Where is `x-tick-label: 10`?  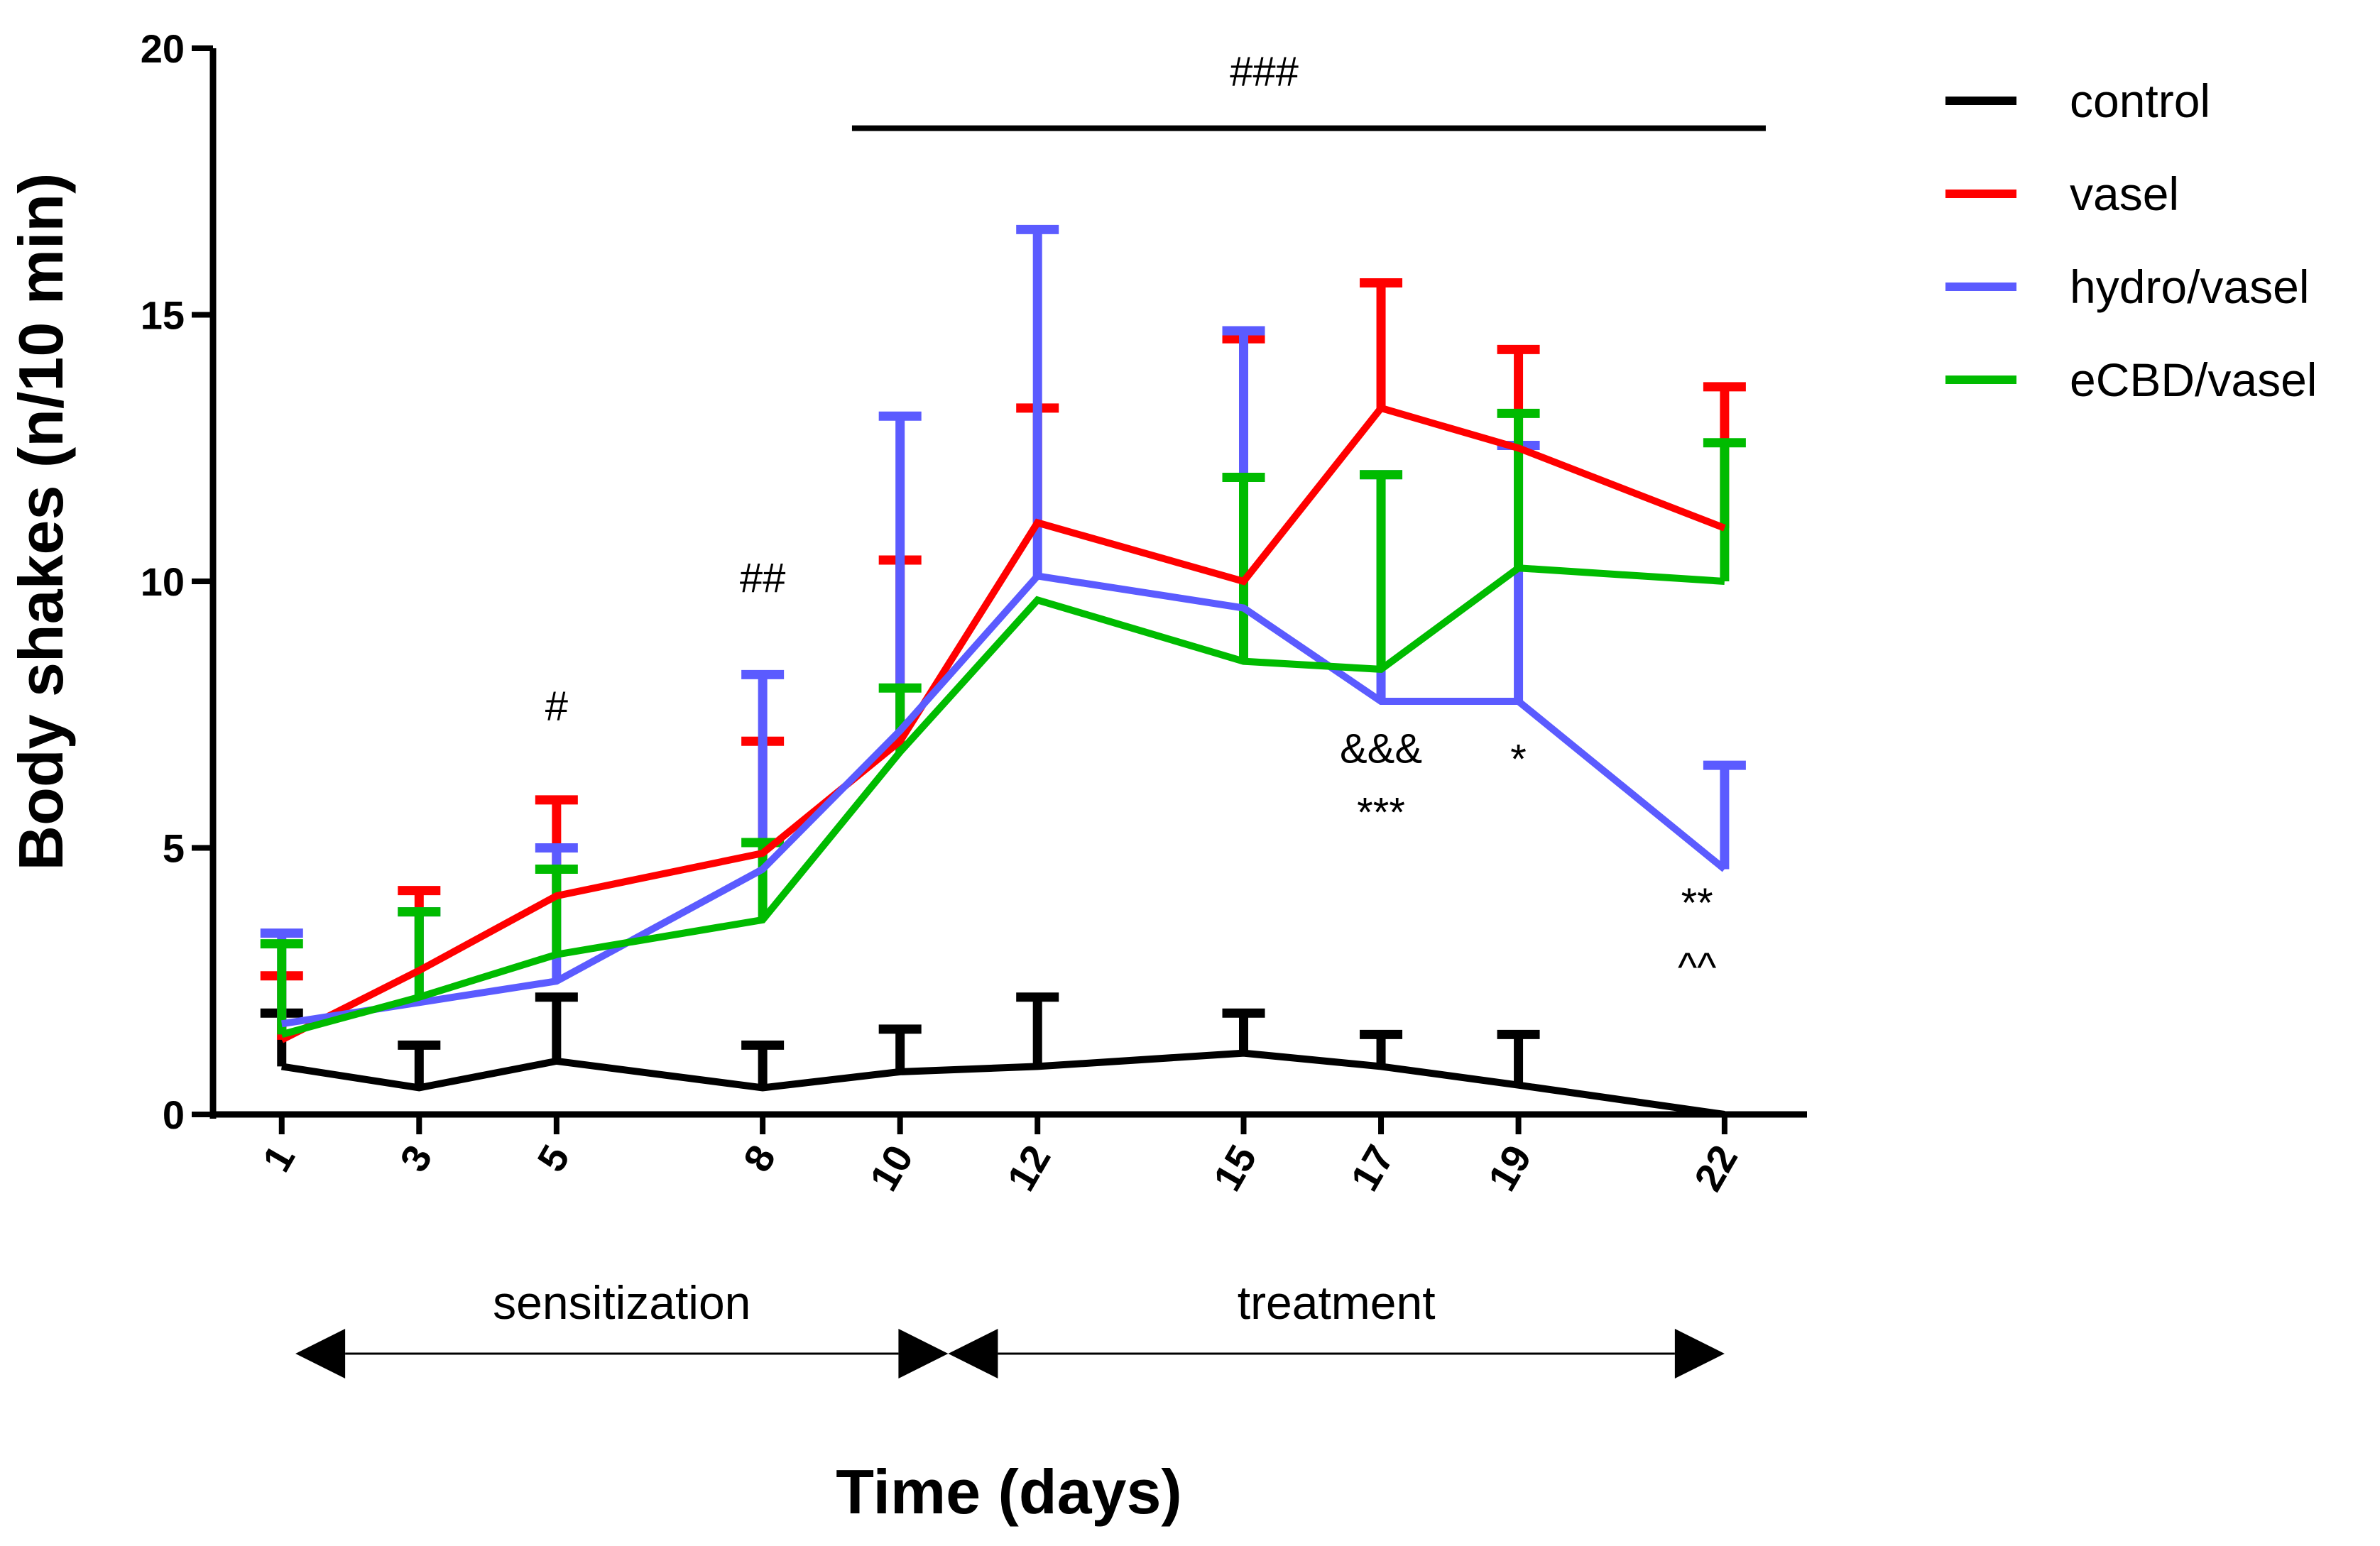 x-tick-label: 10 is located at coordinates (892, 1168).